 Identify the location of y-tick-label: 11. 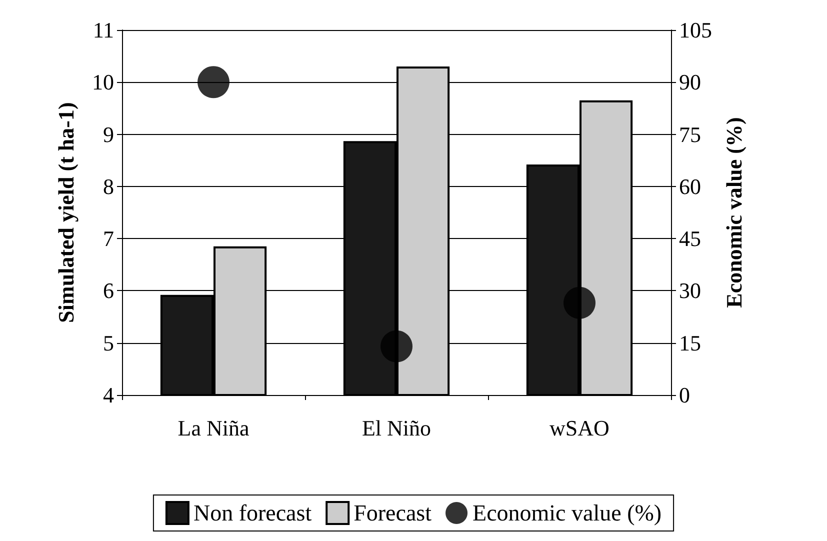
(103, 30).